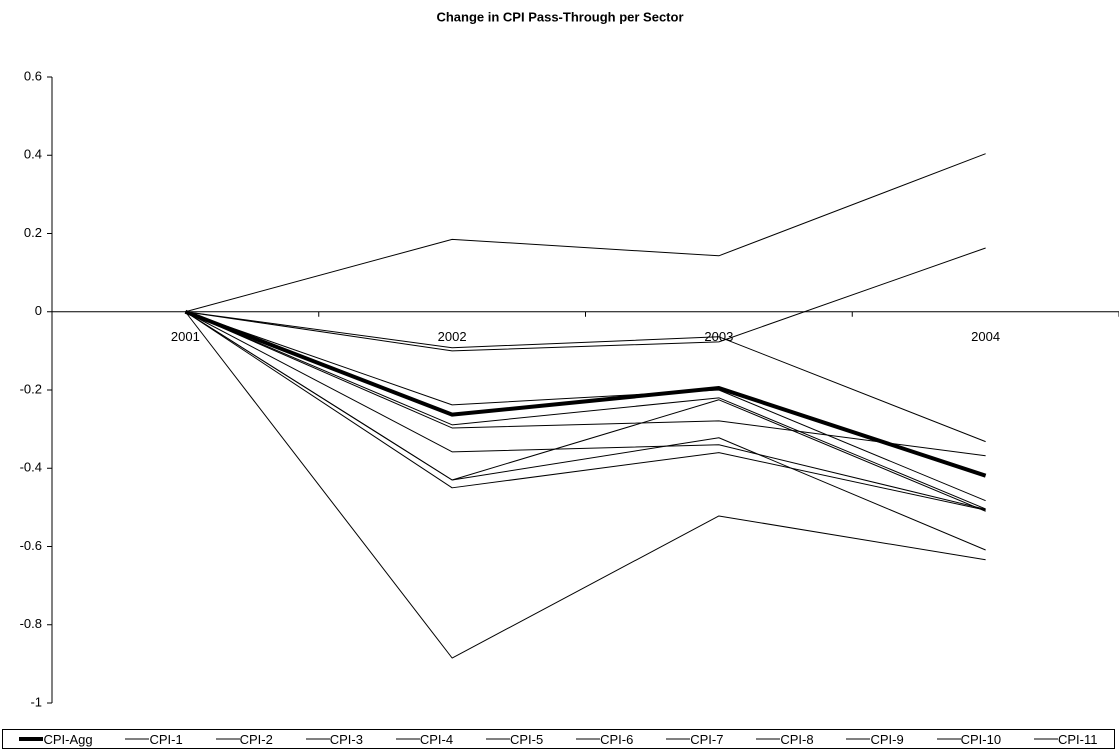 Image resolution: width=1119 pixels, height=756 pixels. I want to click on legend-label: CPI-6, so click(617, 739).